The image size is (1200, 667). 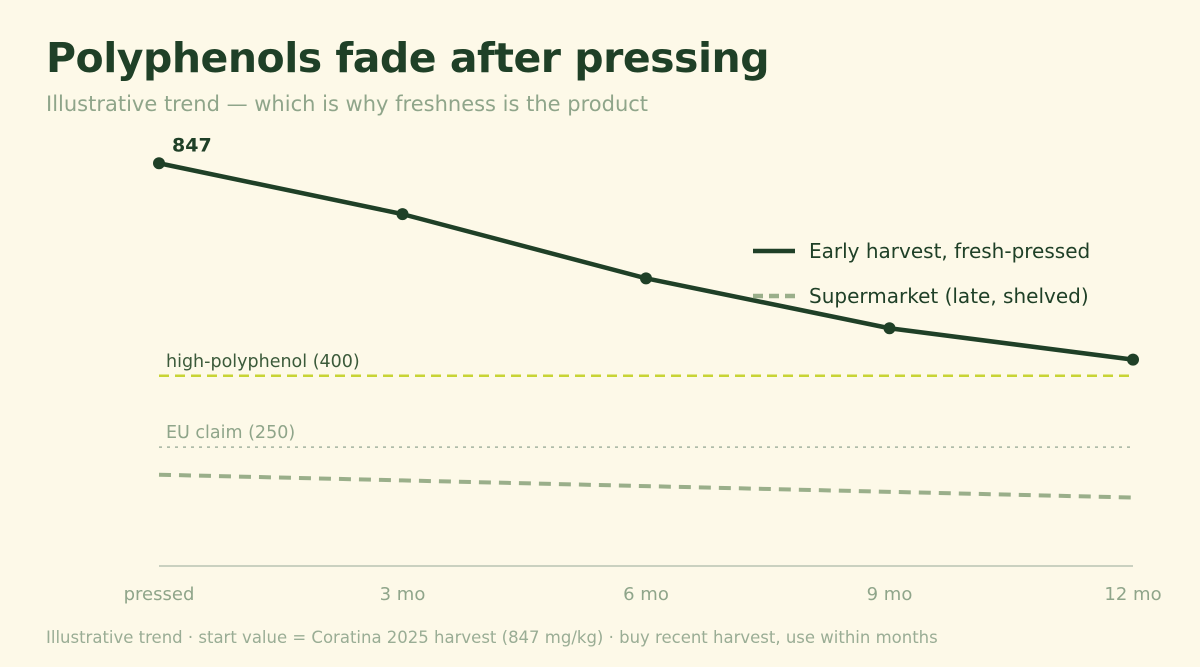 What do you see at coordinates (230, 433) in the screenshot?
I see `reference-line-label: EU claim (250)` at bounding box center [230, 433].